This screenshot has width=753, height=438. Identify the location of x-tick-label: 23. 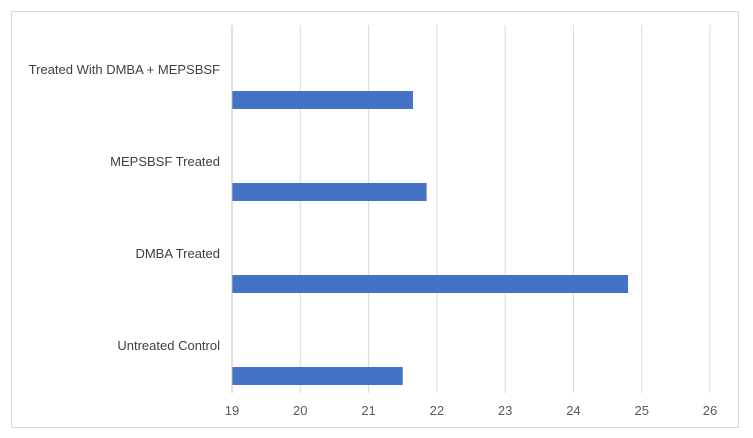
(505, 410).